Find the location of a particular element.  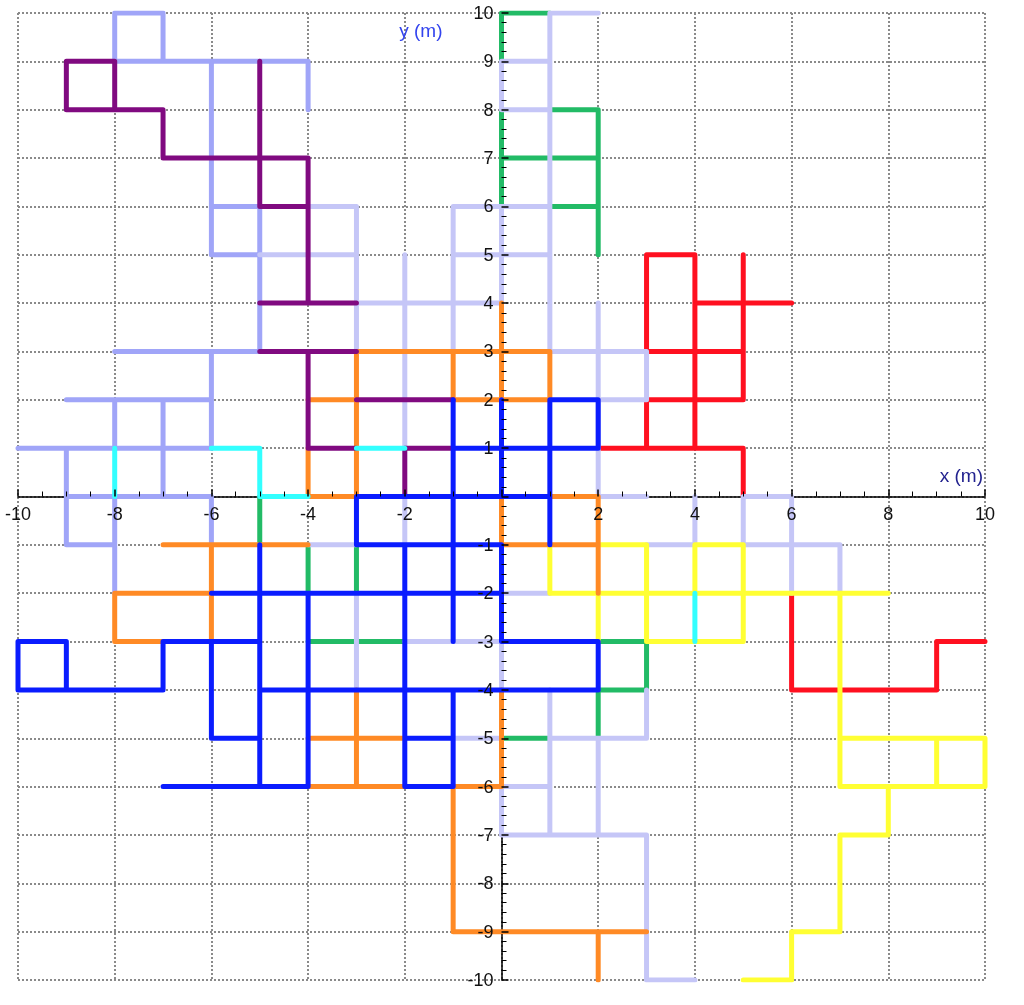

x-tick-label: -4 is located at coordinates (308, 513).